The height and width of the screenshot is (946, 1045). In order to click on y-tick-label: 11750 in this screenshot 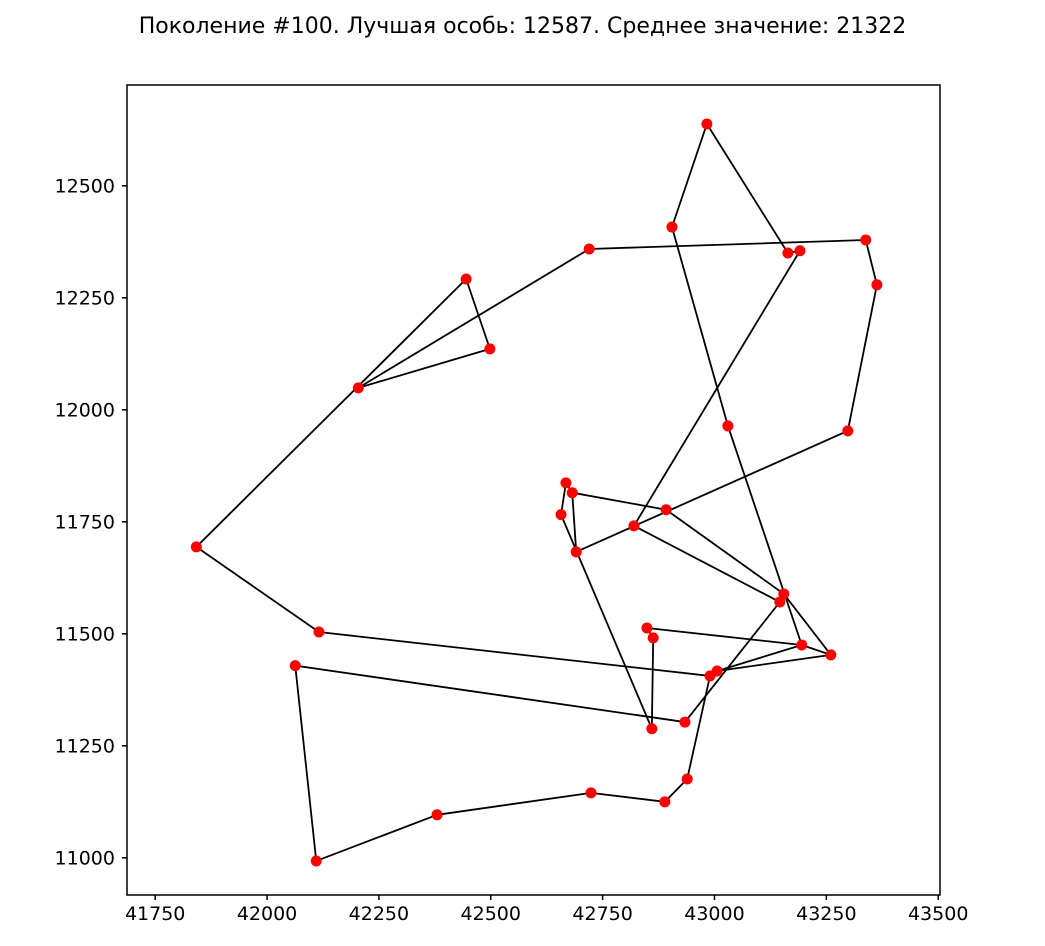, I will do `click(85, 522)`.